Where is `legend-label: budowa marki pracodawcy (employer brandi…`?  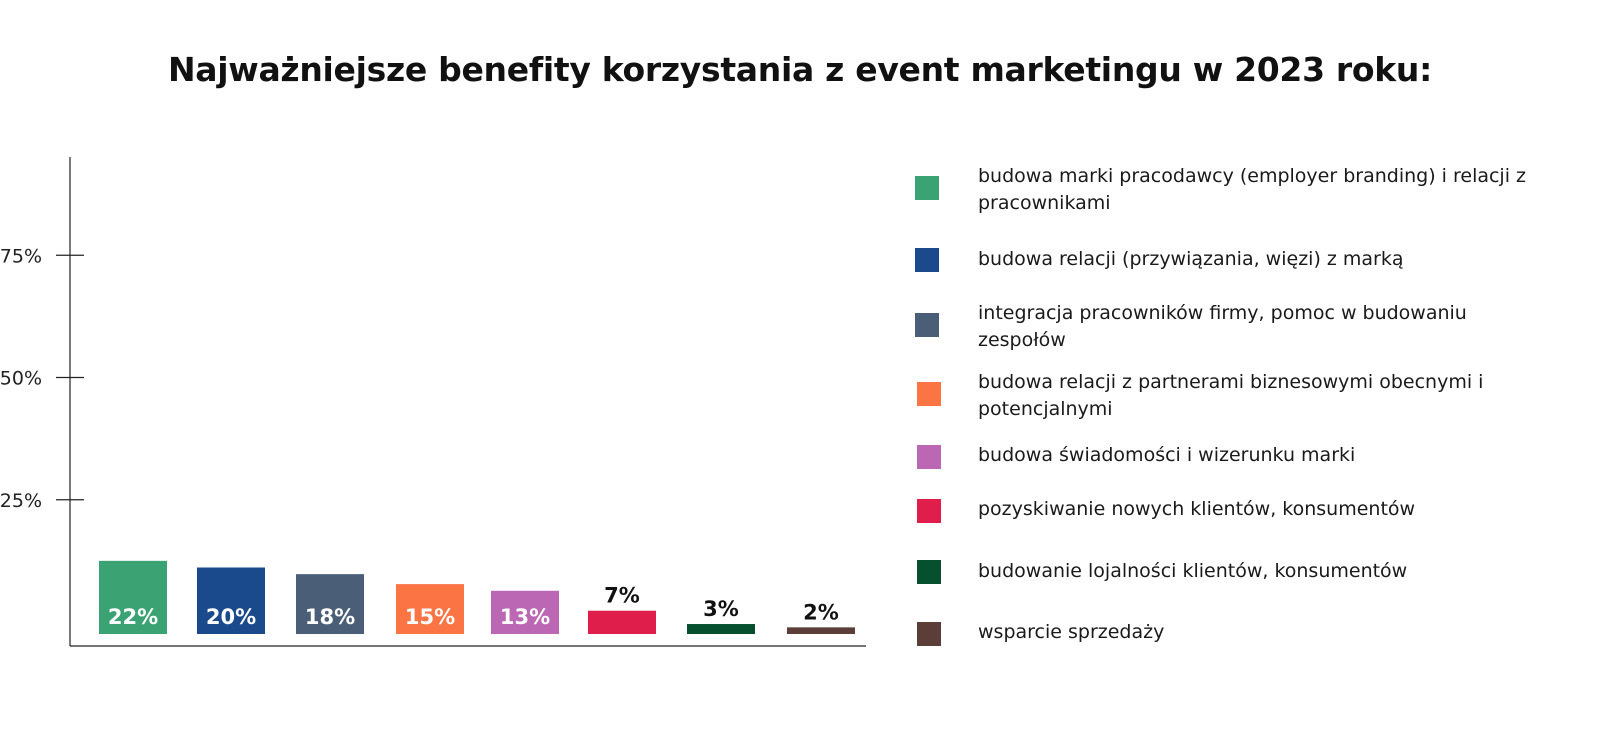
legend-label: budowa marki pracodawcy (employer brandi… is located at coordinates (1252, 189).